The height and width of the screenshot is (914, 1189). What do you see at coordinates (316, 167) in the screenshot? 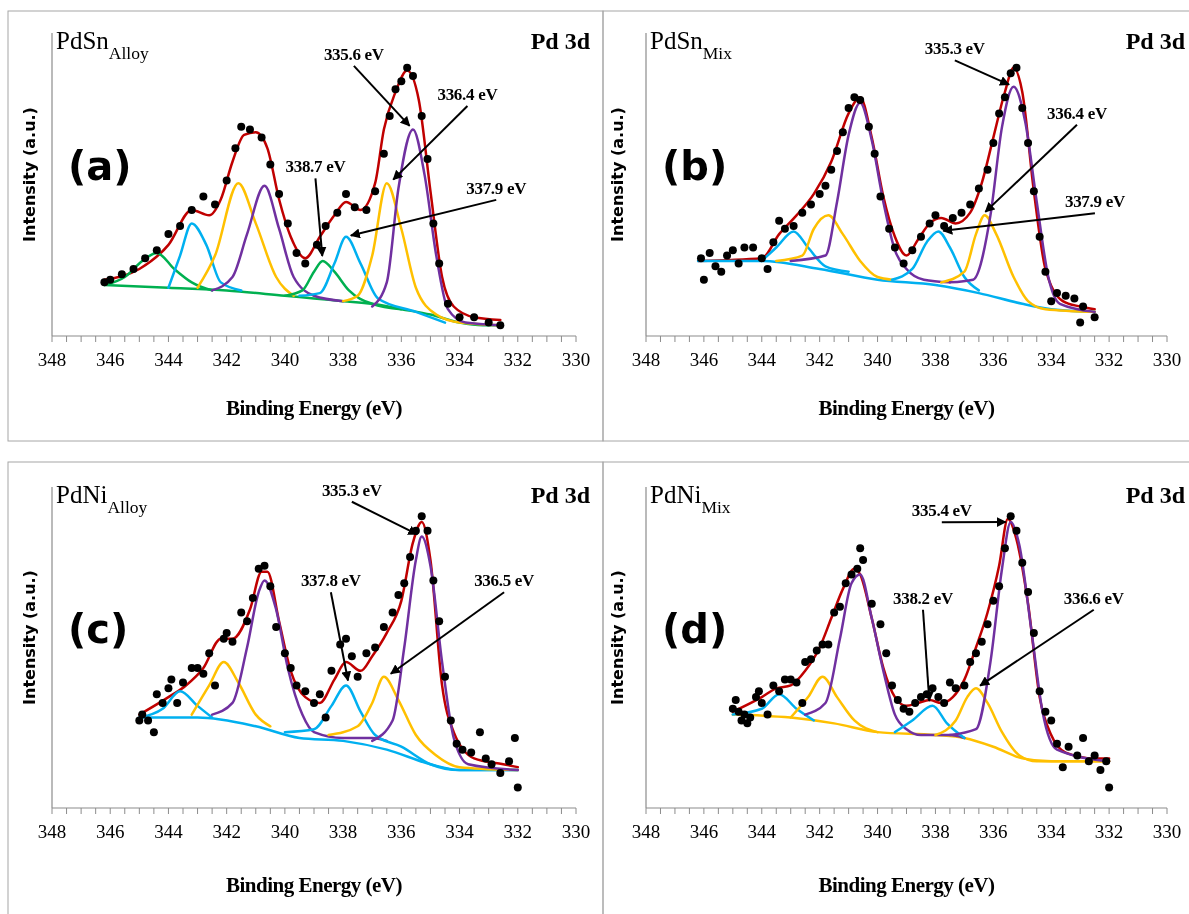
I see `annotation: 338.7 eV` at bounding box center [316, 167].